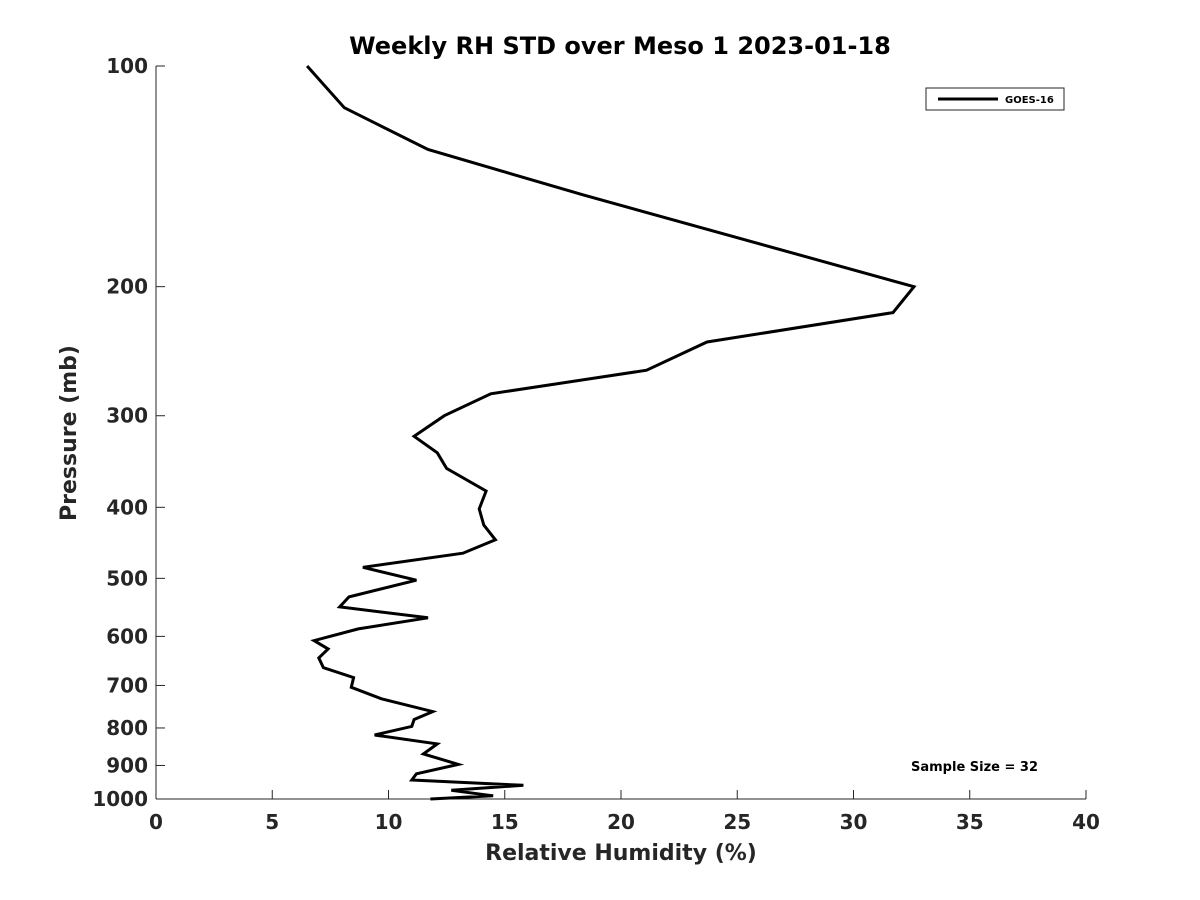 The image size is (1200, 900). Describe the element at coordinates (127, 728) in the screenshot. I see `y-tick-label: 800` at that location.